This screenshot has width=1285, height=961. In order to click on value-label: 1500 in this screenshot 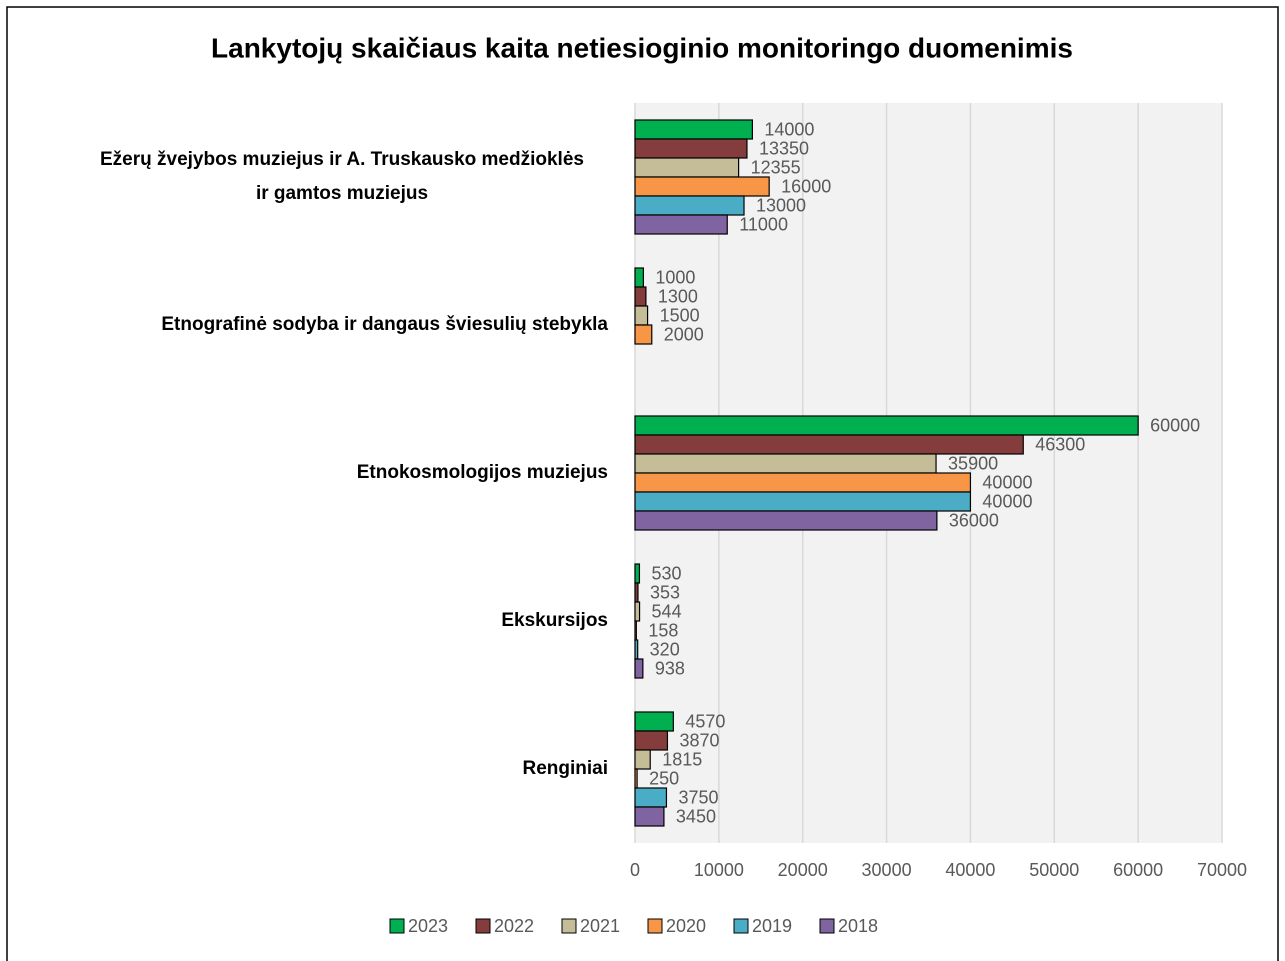, I will do `click(680, 315)`.